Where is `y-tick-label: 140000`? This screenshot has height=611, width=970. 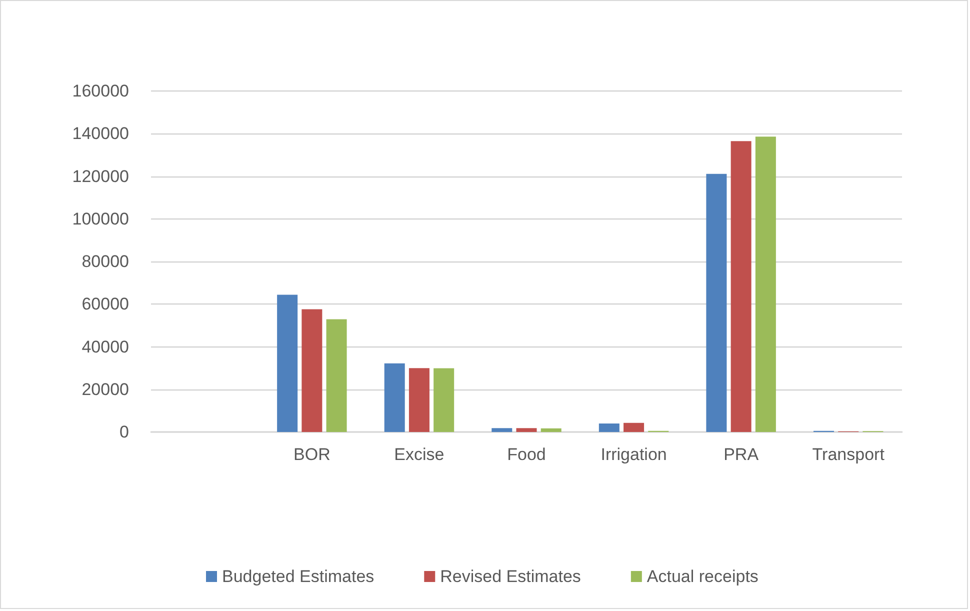 y-tick-label: 140000 is located at coordinates (100, 134).